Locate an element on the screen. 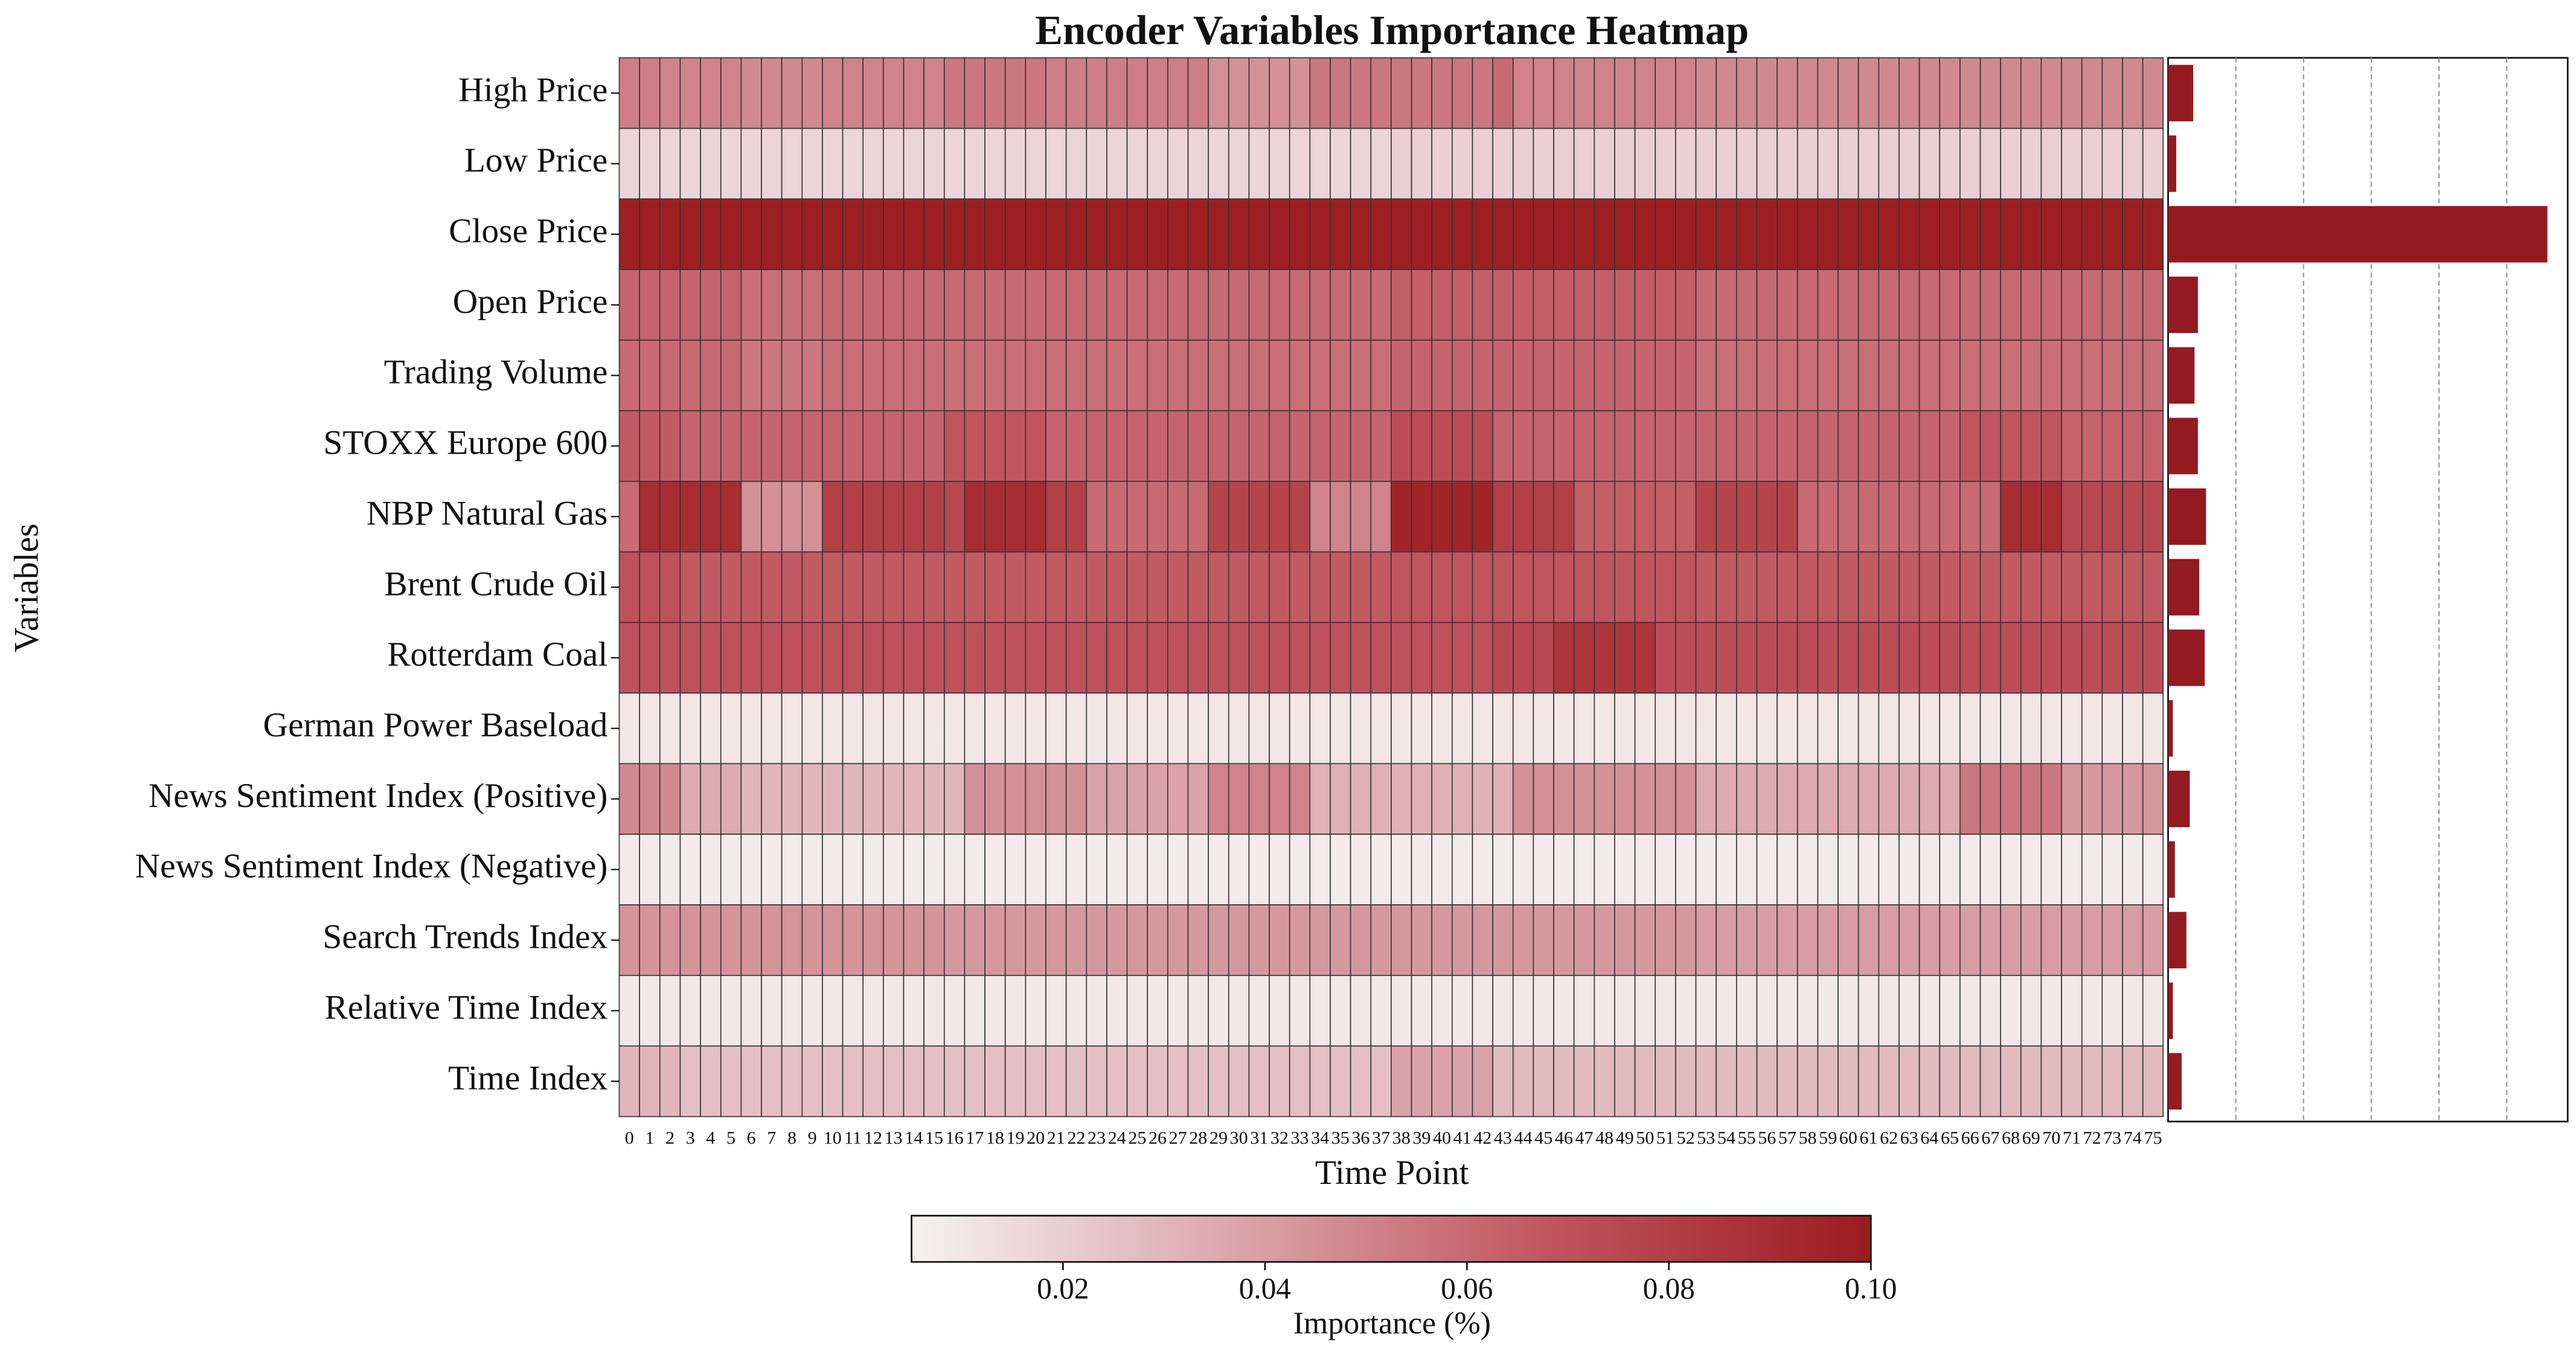 This screenshot has width=2576, height=1347. x-tick-label: 67 is located at coordinates (1990, 1138).